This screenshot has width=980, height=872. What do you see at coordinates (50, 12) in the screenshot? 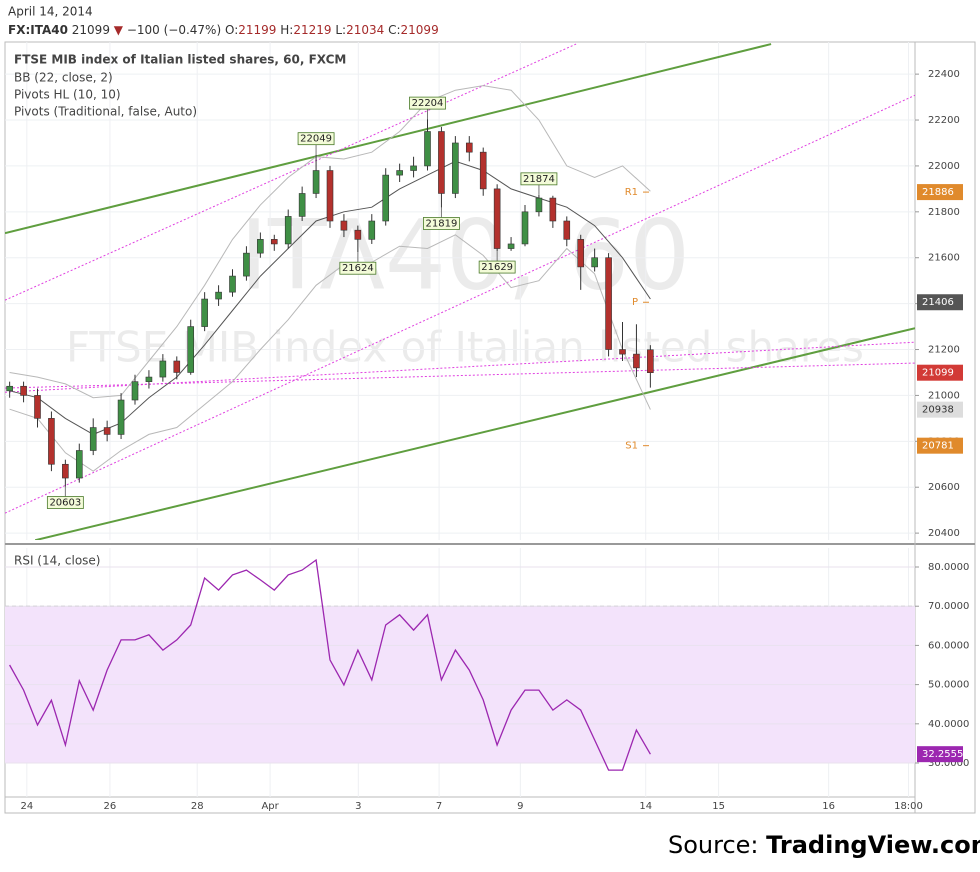
I see `date: April 14, 2014` at bounding box center [50, 12].